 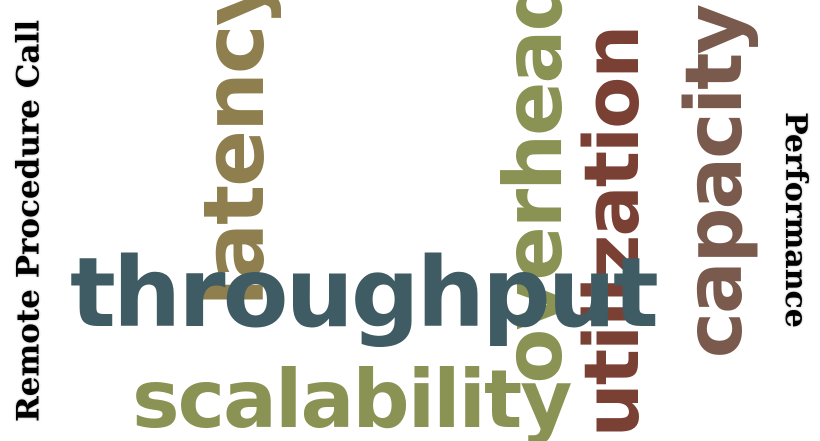 What do you see at coordinates (611, 232) in the screenshot?
I see `word-utilization-text: utilization` at bounding box center [611, 232].